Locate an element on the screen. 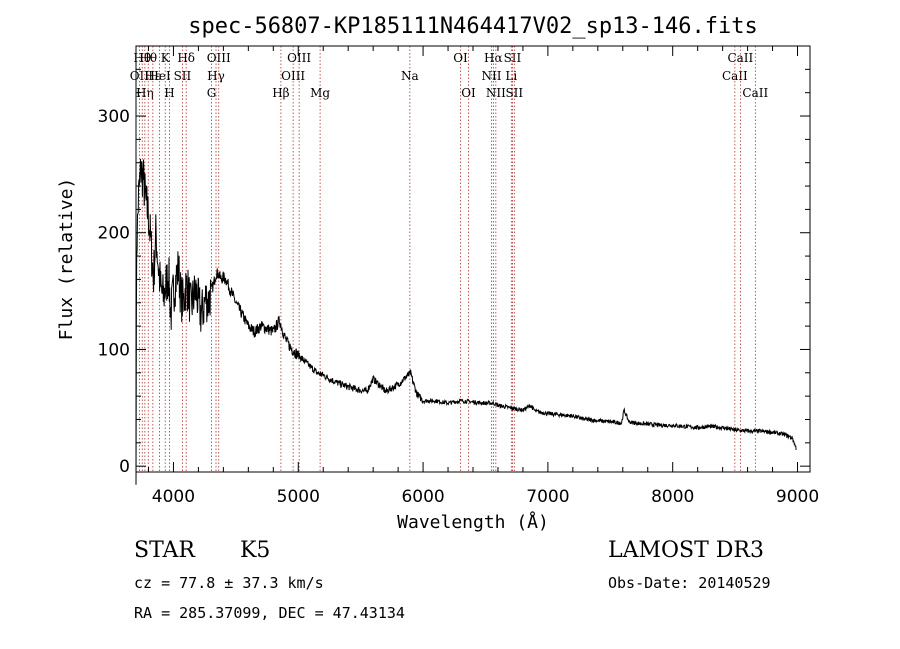 The width and height of the screenshot is (900, 649). spectral-line-label: Hε is located at coordinates (153, 76).